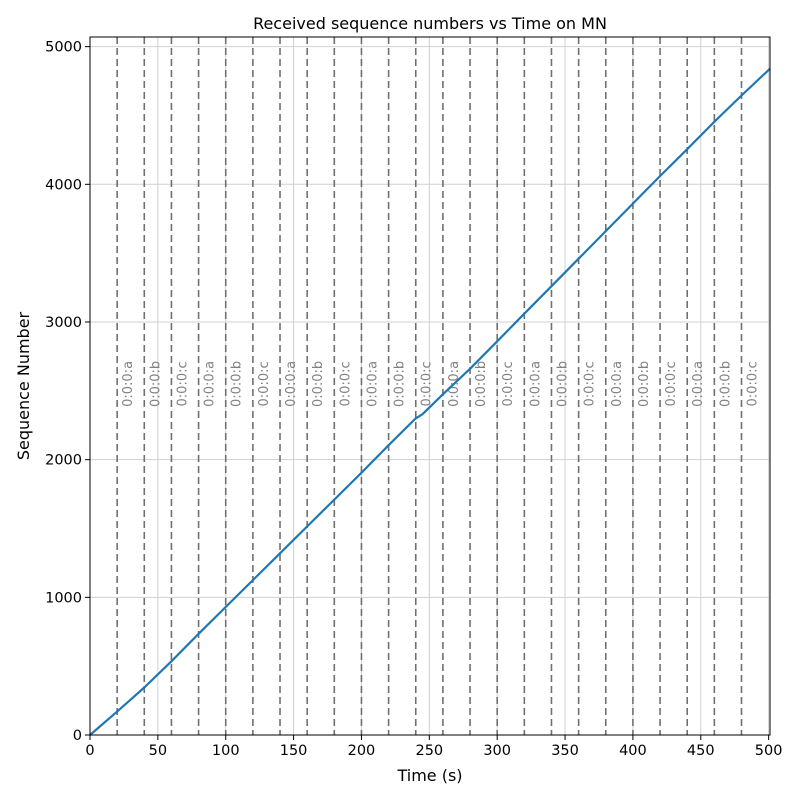 This screenshot has height=800, width=800. I want to click on y-tick-label: 2000, so click(63, 461).